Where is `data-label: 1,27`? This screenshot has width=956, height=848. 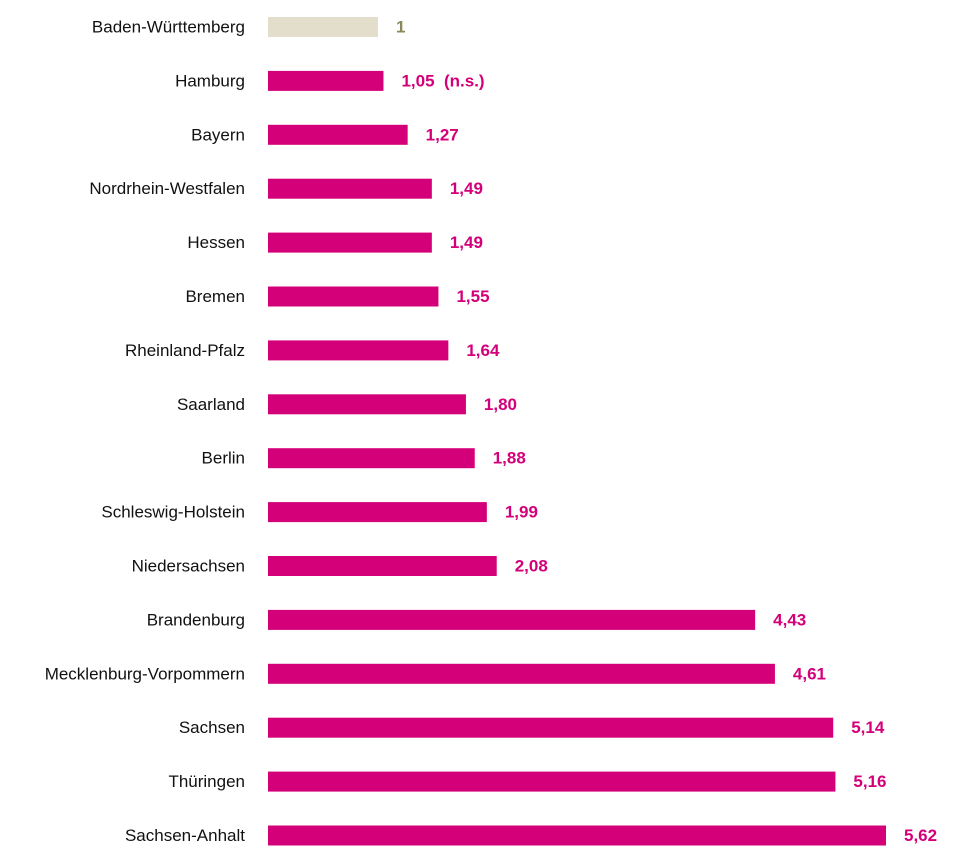 data-label: 1,27 is located at coordinates (442, 134).